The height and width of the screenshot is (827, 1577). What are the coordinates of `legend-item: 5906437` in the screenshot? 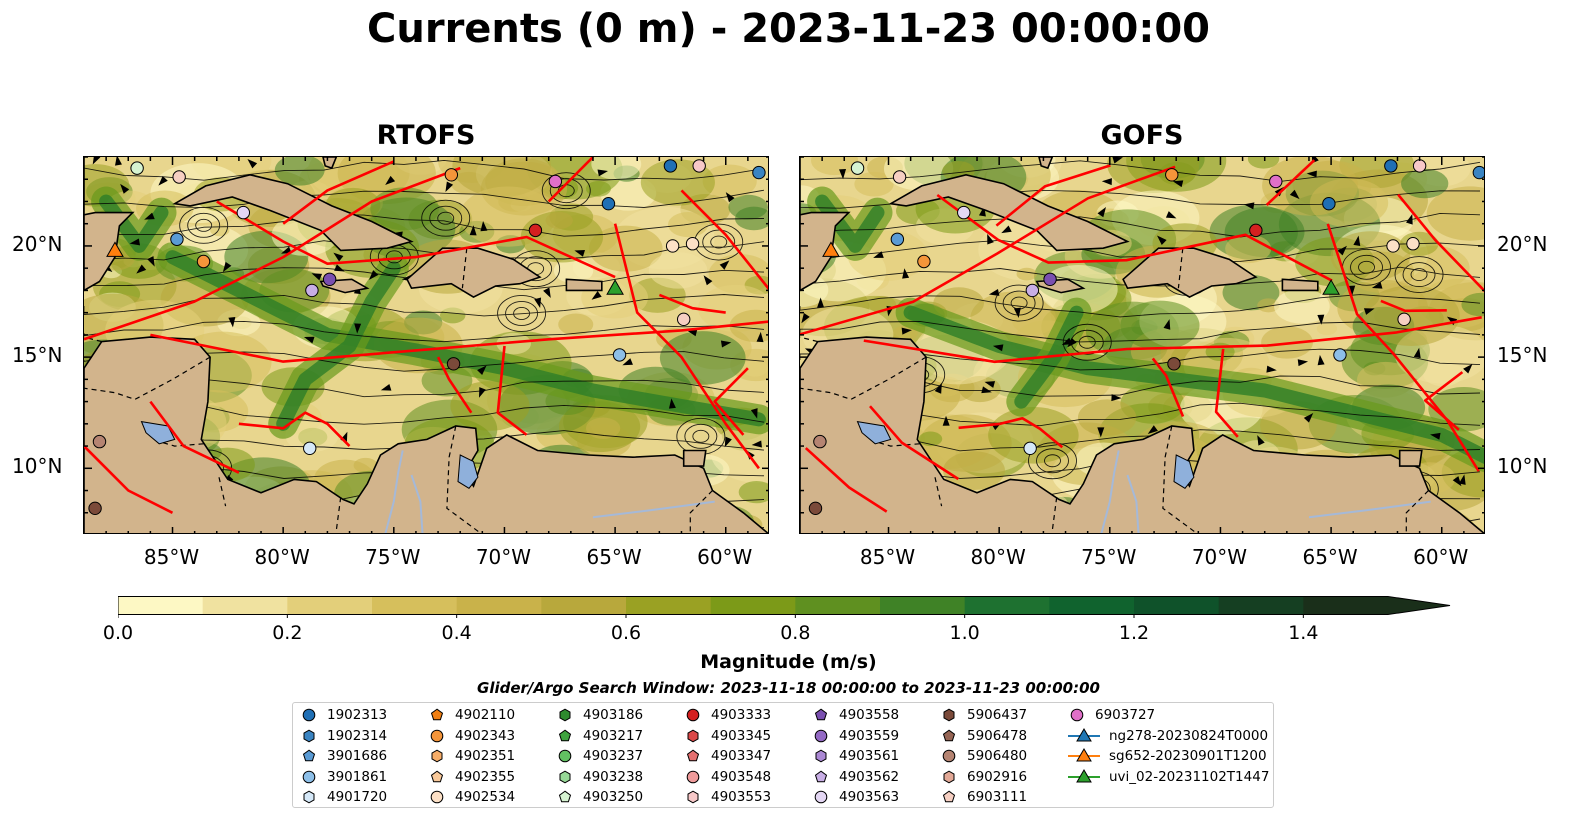 It's located at (983, 715).